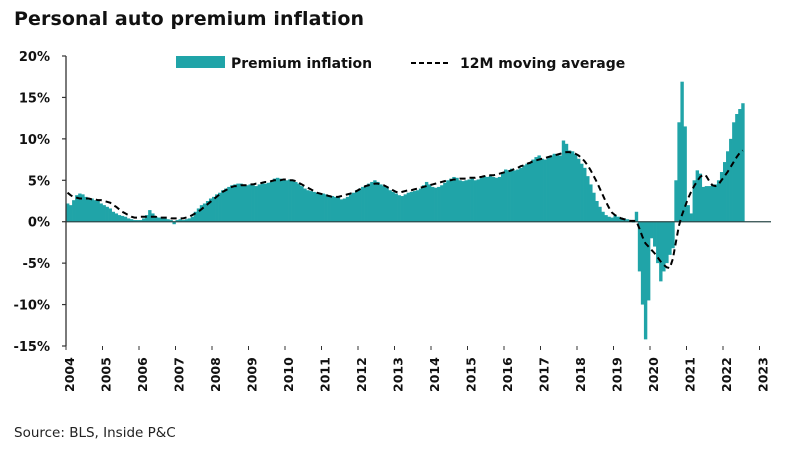 Image resolution: width=800 pixels, height=451 pixels. I want to click on y-tick-label: -15%, so click(31, 347).